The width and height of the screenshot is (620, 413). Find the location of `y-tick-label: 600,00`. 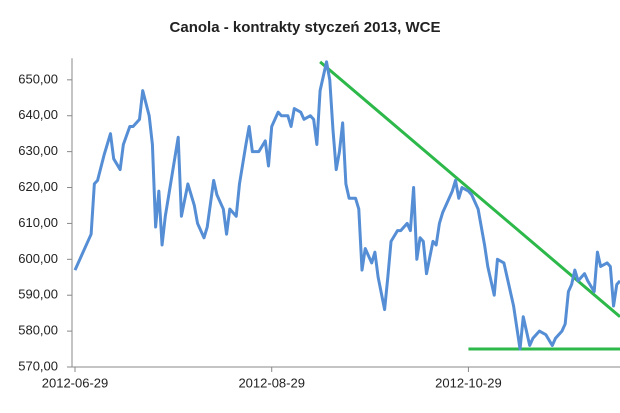

y-tick-label: 600,00 is located at coordinates (38, 258).